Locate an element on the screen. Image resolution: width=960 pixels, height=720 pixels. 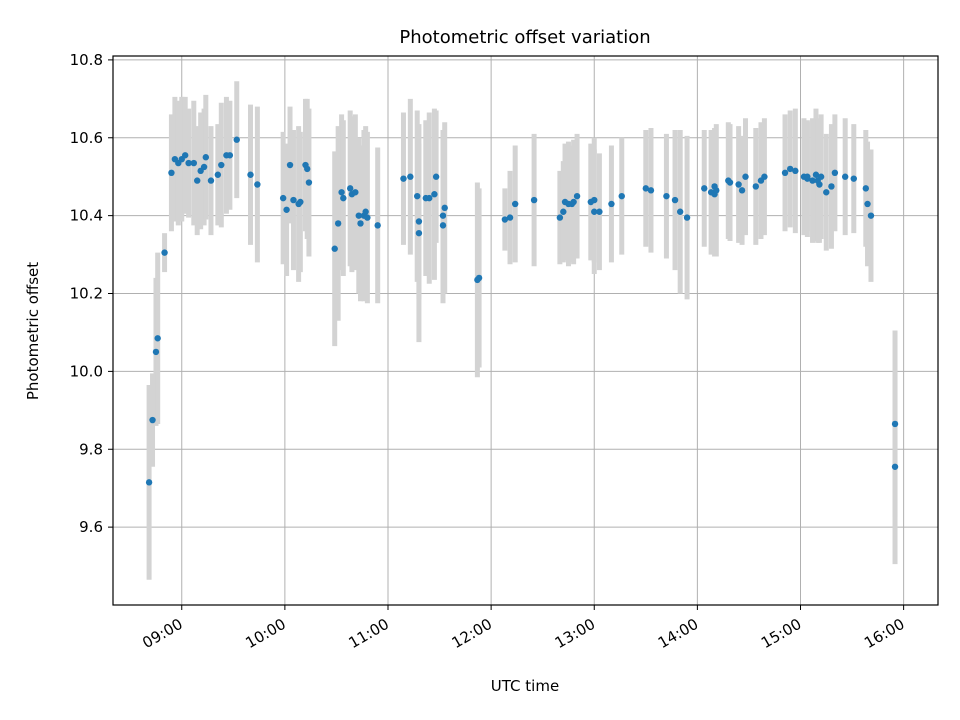
y-tick-label: 10.0 is located at coordinates (86, 371).